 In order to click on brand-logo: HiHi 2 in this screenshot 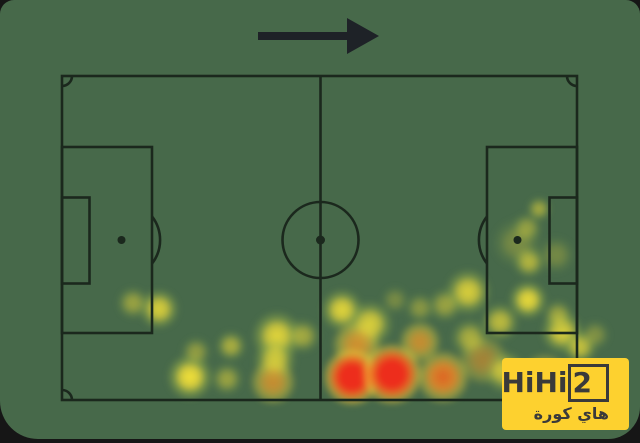, I will do `click(555, 383)`.